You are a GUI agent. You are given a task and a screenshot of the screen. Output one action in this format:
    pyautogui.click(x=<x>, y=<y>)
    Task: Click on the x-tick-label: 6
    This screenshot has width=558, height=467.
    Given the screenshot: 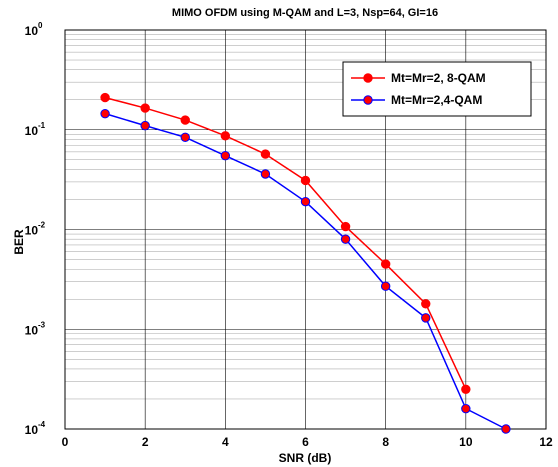 What is the action you would take?
    pyautogui.click(x=305, y=442)
    